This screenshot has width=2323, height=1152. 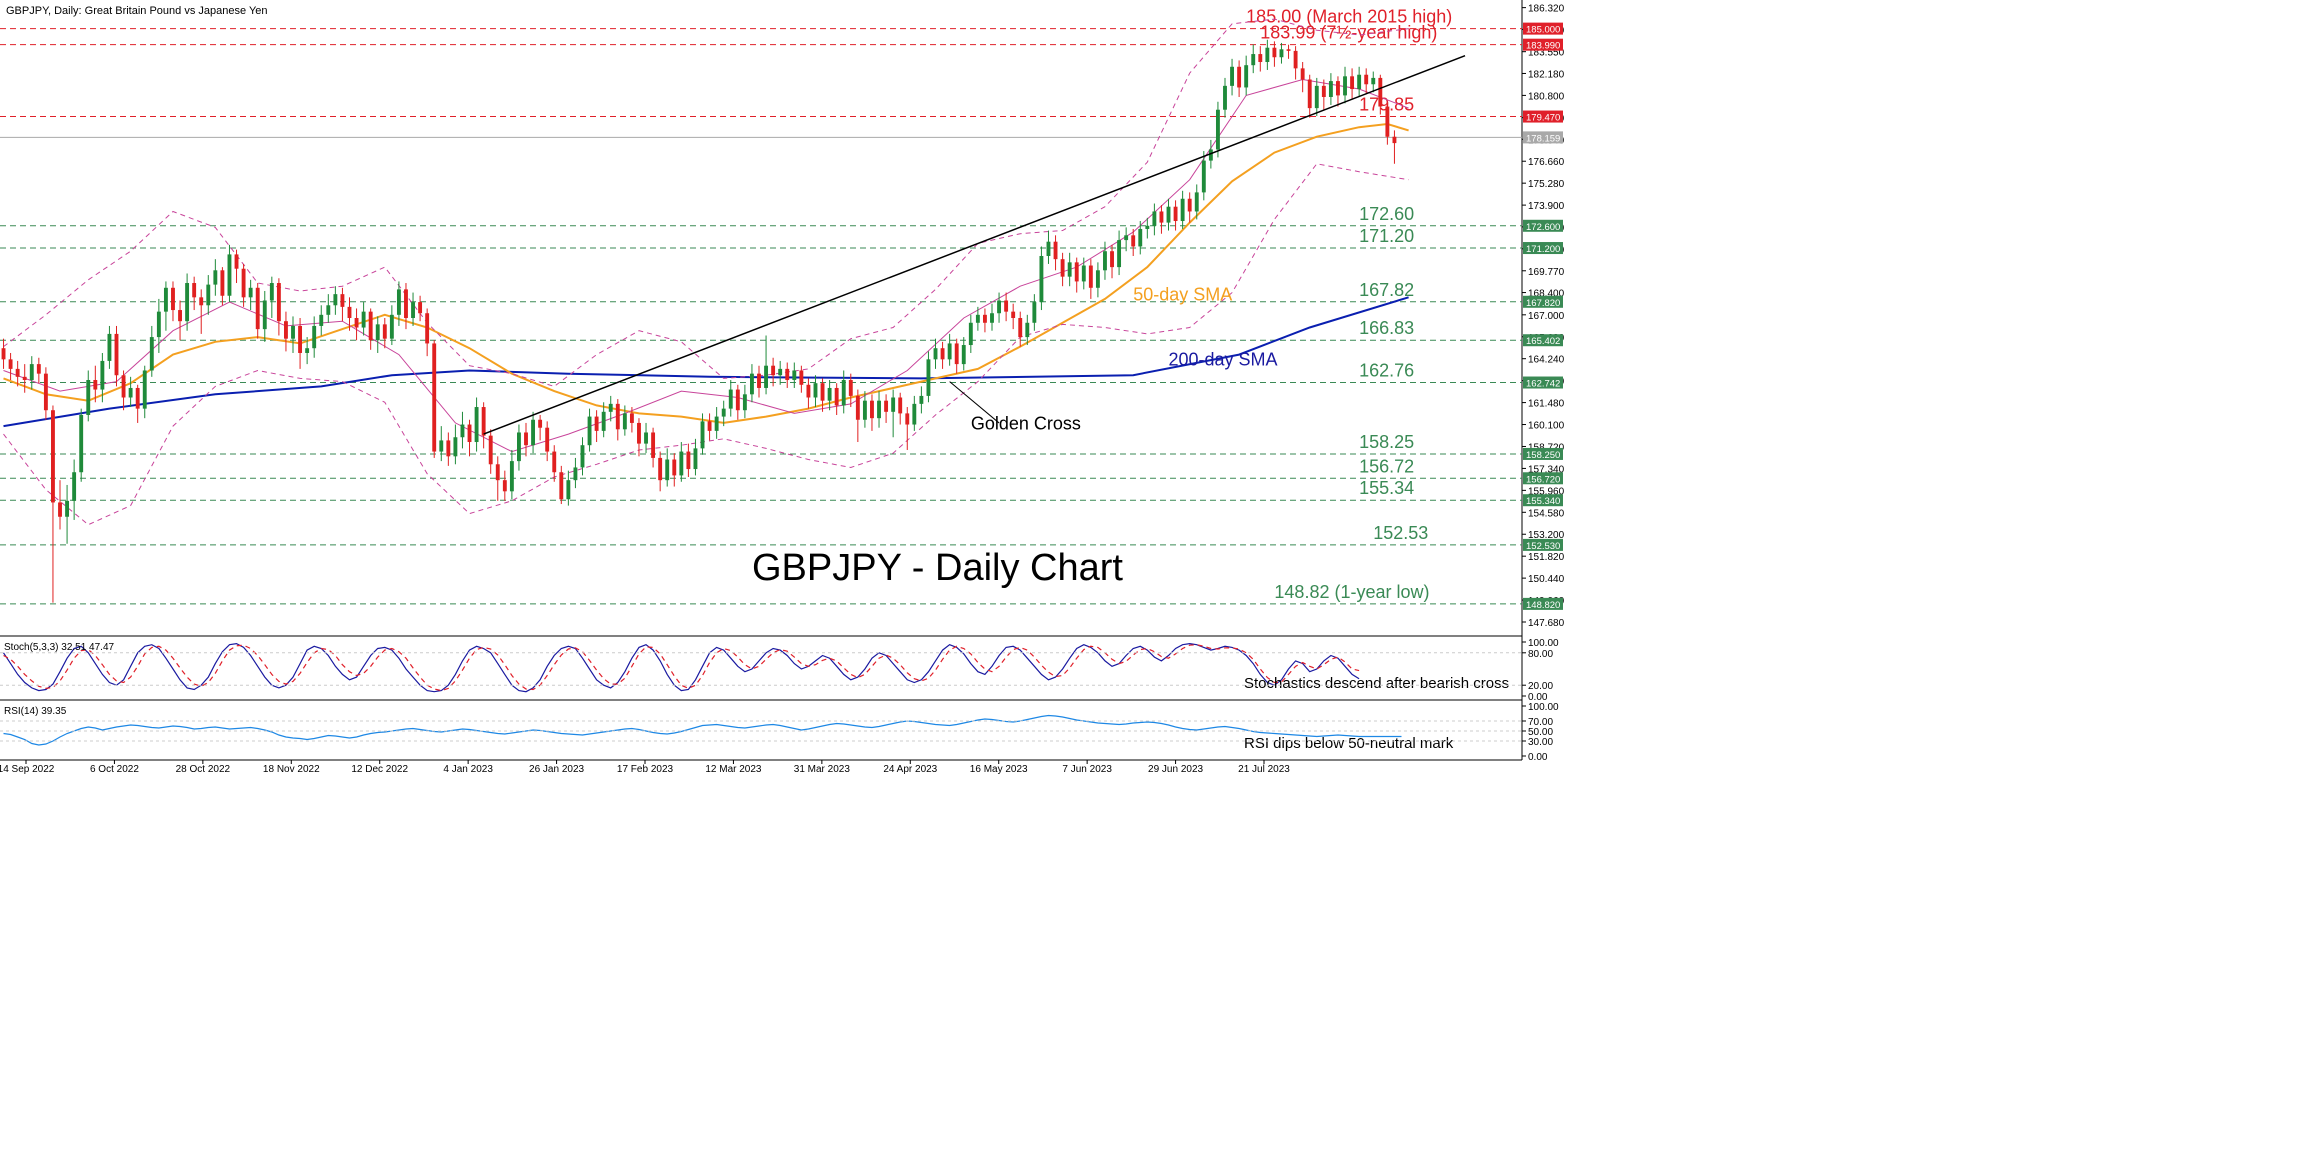 What do you see at coordinates (702, 730) in the screenshot?
I see `rsi-rsi-line` at bounding box center [702, 730].